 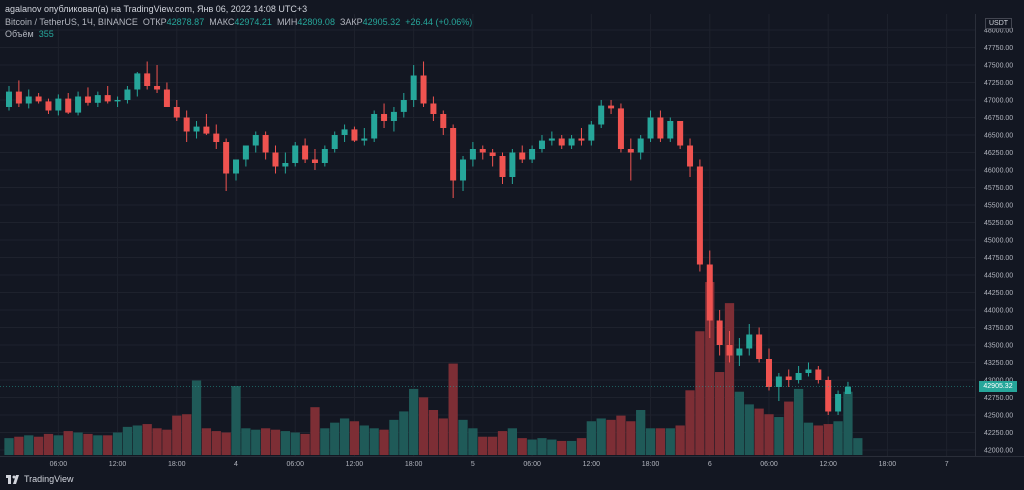 I want to click on volume-label: Объём, so click(x=19, y=34).